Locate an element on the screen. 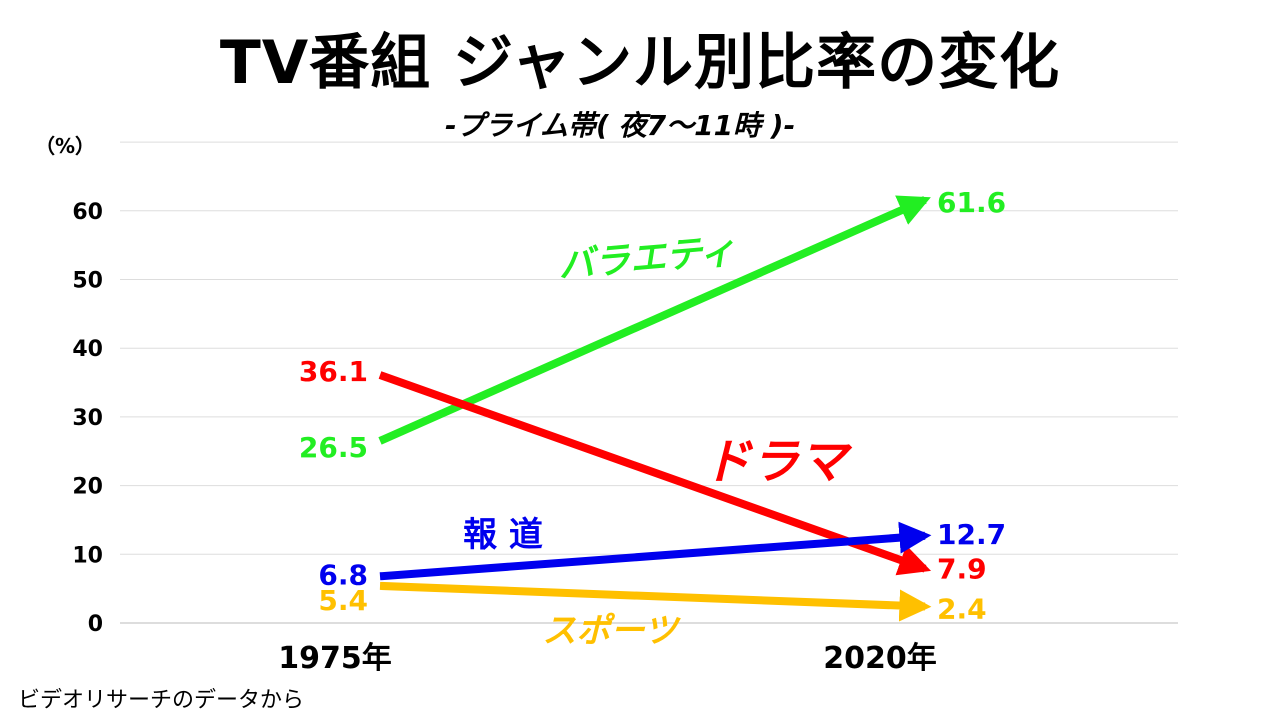  series-name-label: バラエティ is located at coordinates (647, 258).